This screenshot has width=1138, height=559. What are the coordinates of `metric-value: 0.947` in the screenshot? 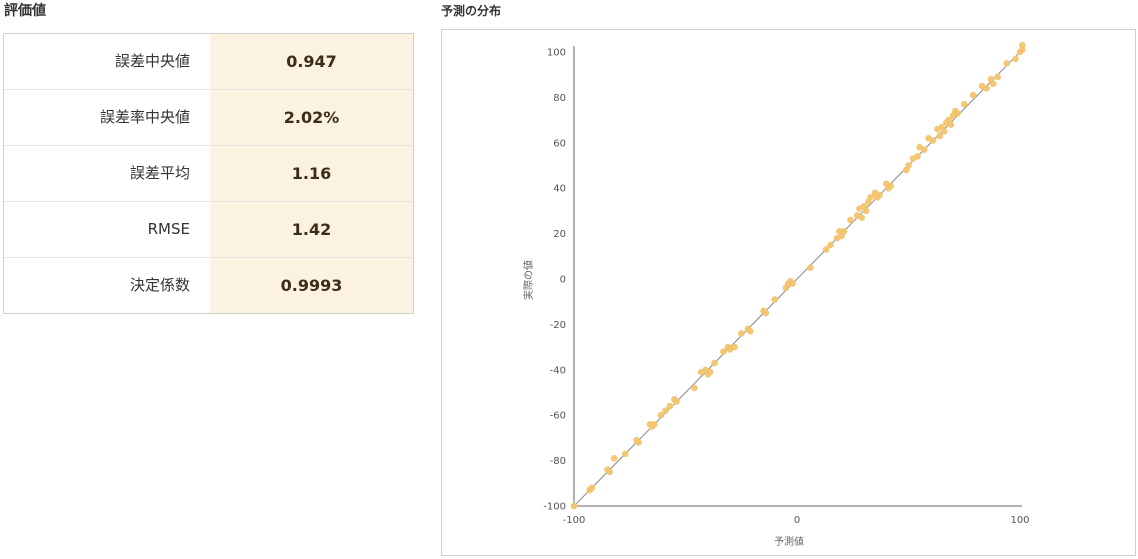 It's located at (311, 61).